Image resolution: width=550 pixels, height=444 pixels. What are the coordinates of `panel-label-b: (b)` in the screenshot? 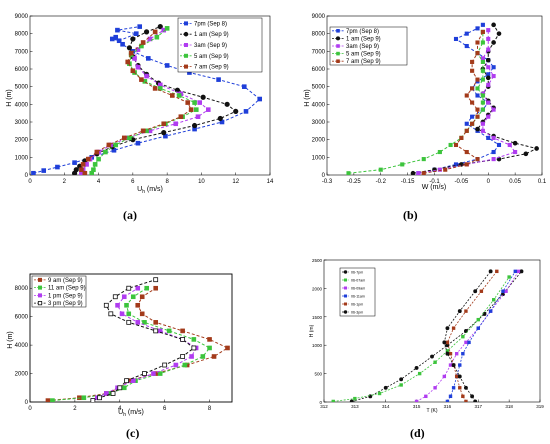 It's located at (410, 215).